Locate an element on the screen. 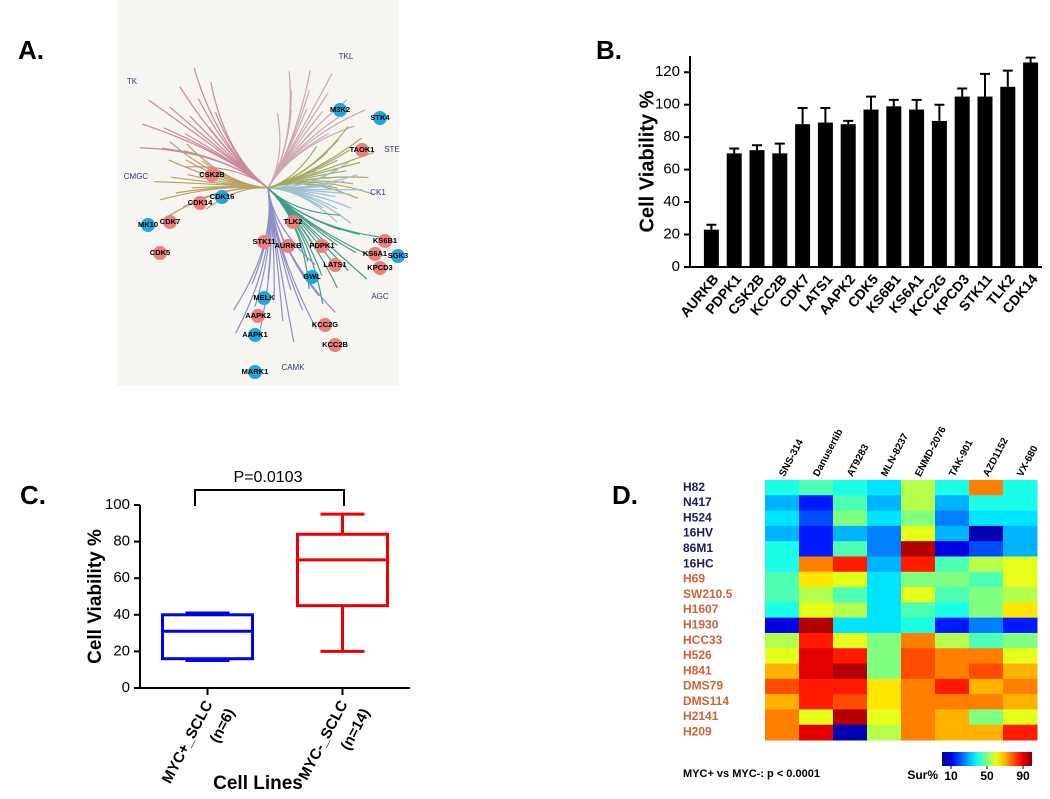 The width and height of the screenshot is (1050, 799). kinase-label: KS6B1 is located at coordinates (385, 240).